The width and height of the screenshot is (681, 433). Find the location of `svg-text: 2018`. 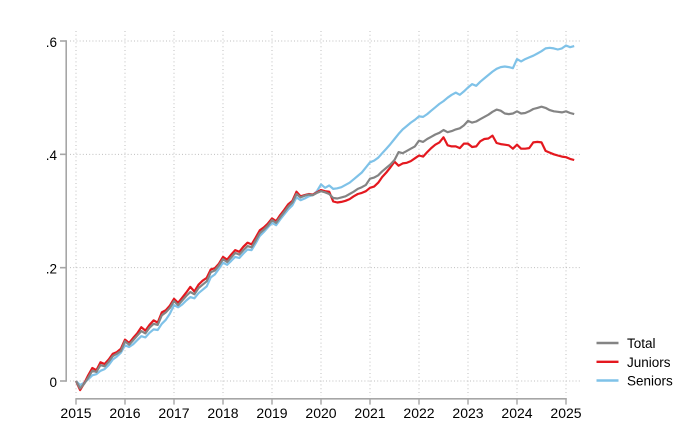

svg-text: 2018 is located at coordinates (222, 413).